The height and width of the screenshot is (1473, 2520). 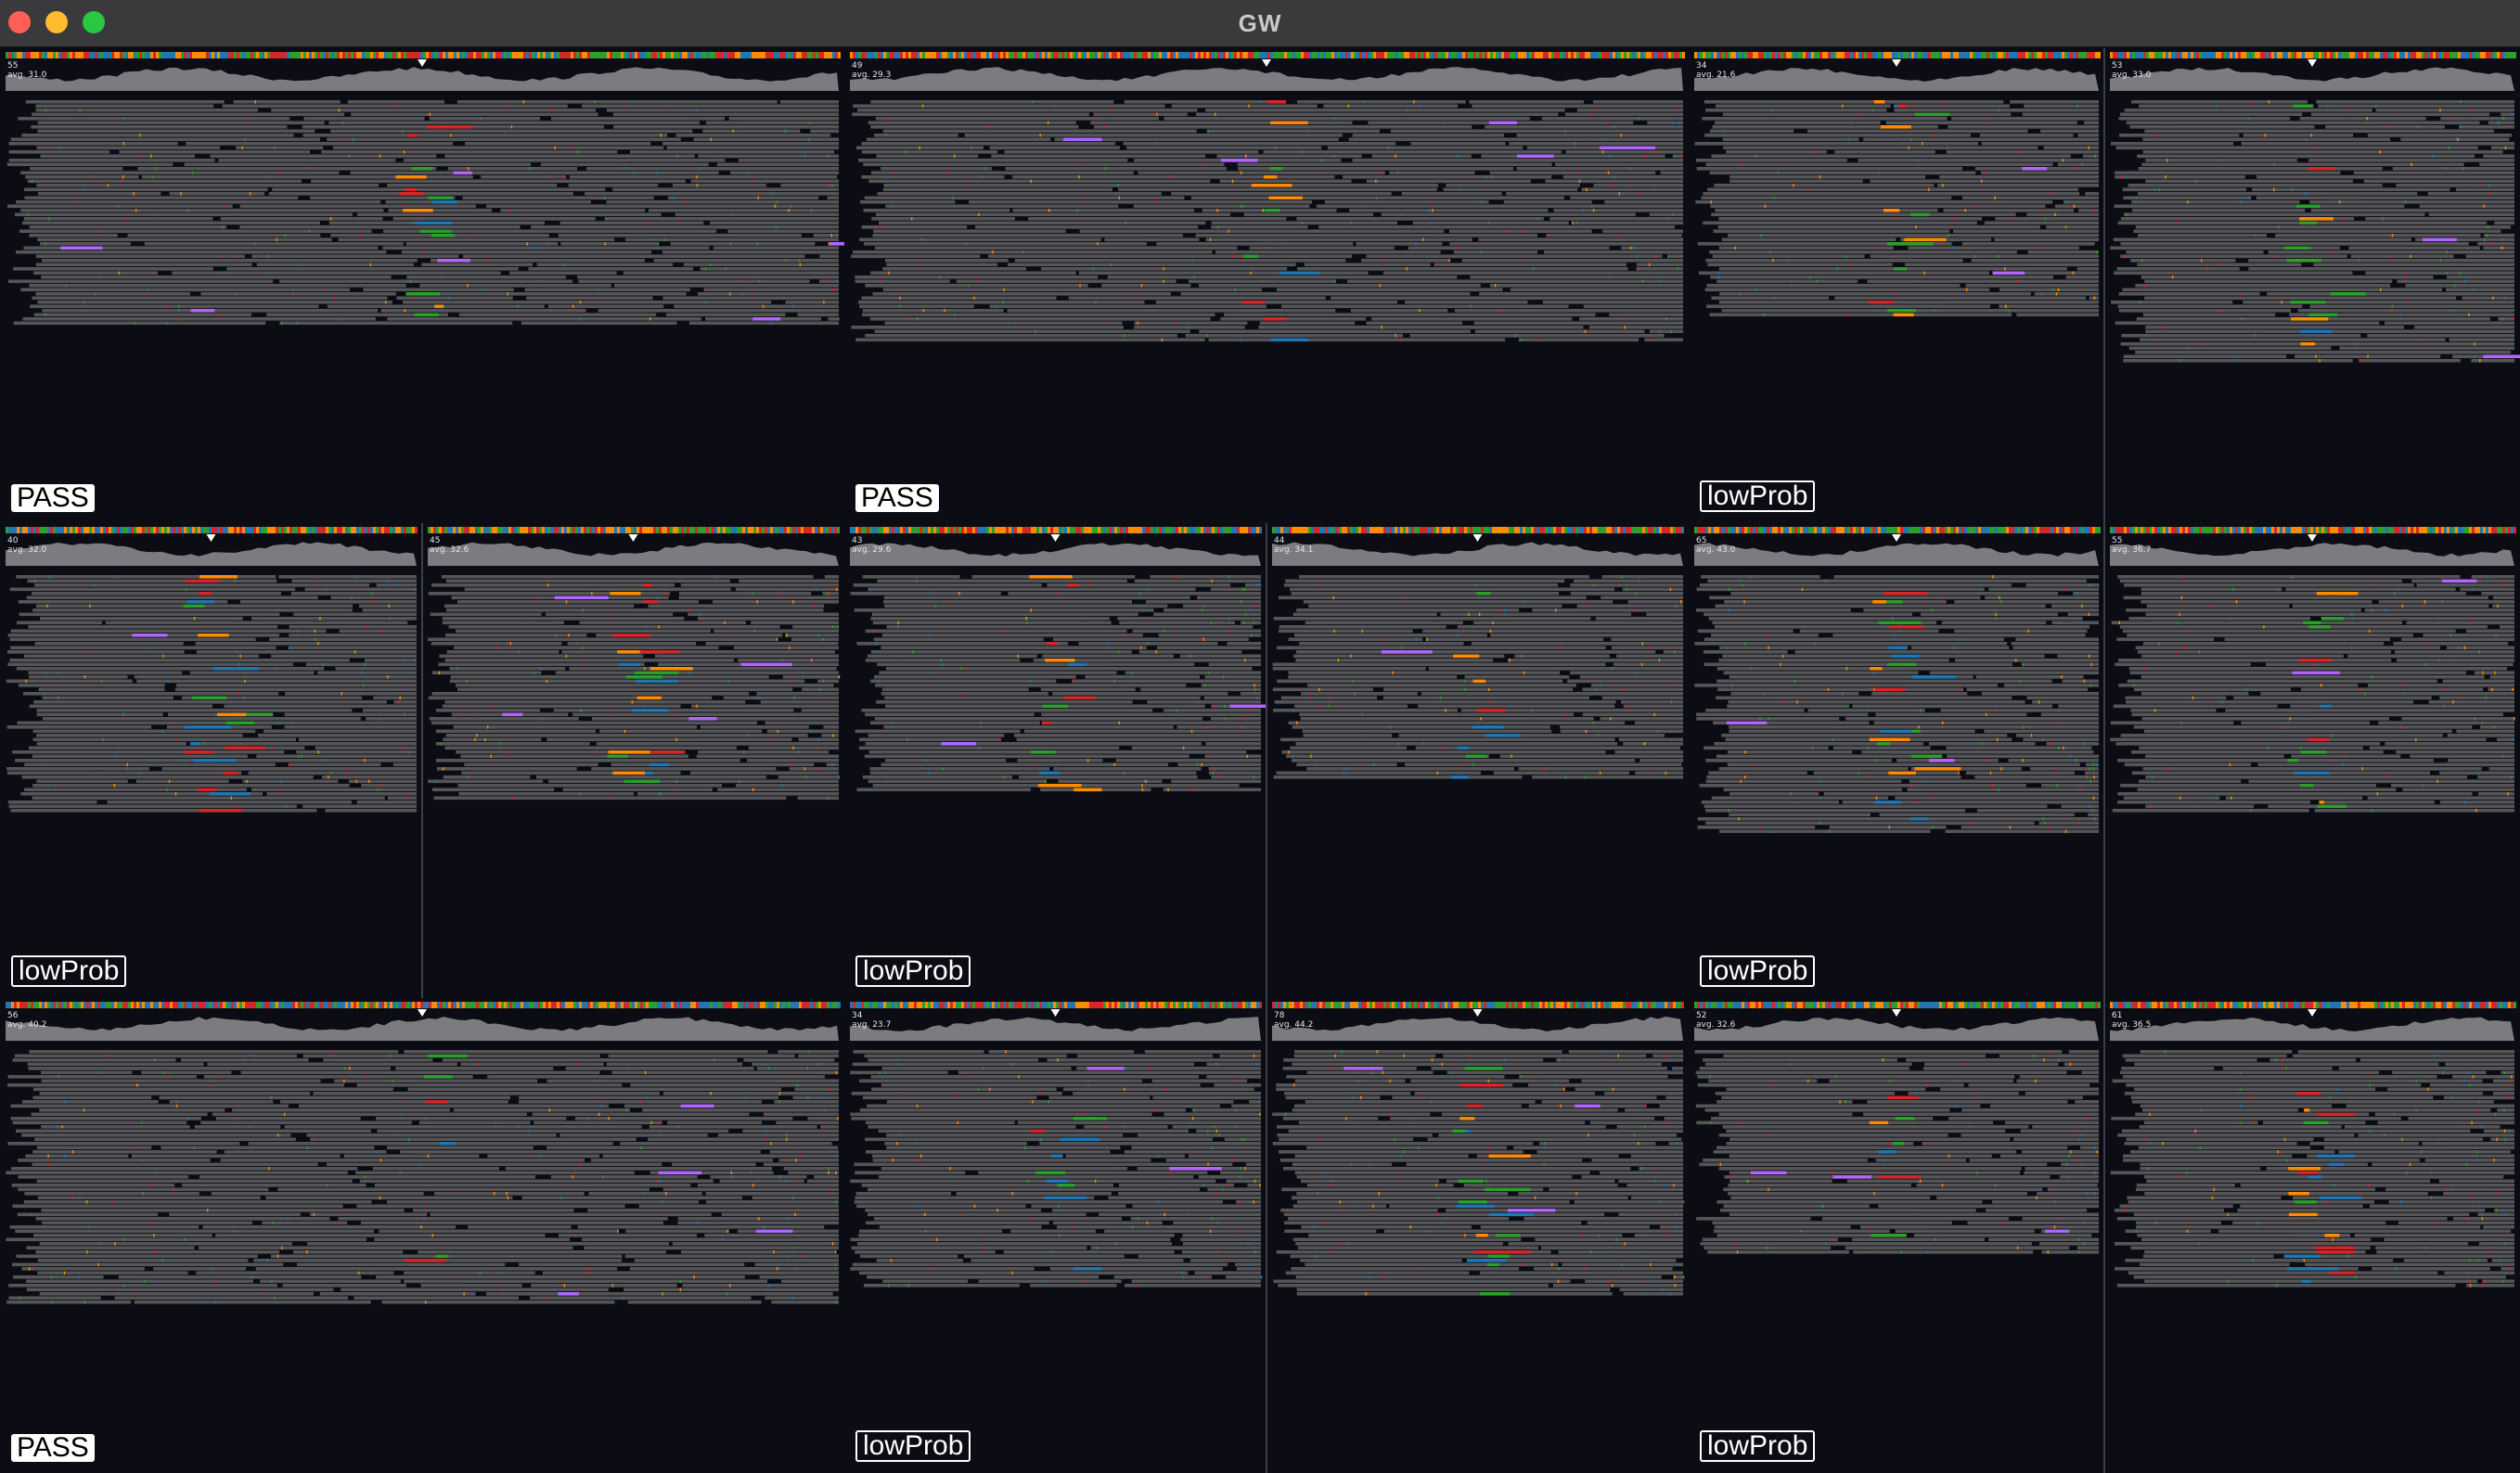 I want to click on coverage-max: 44, so click(x=1293, y=540).